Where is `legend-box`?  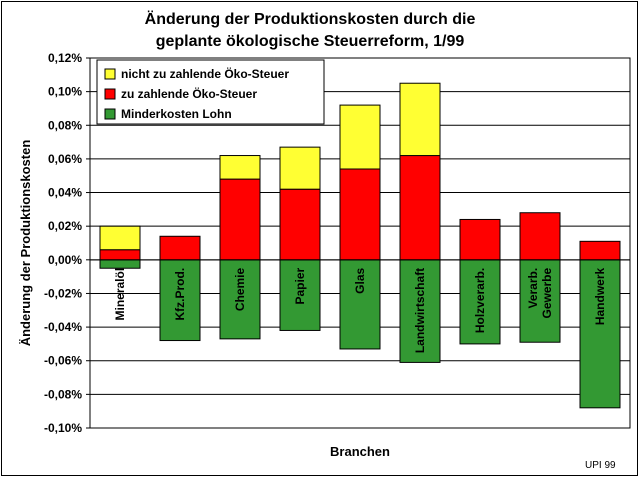 legend-box is located at coordinates (210, 92).